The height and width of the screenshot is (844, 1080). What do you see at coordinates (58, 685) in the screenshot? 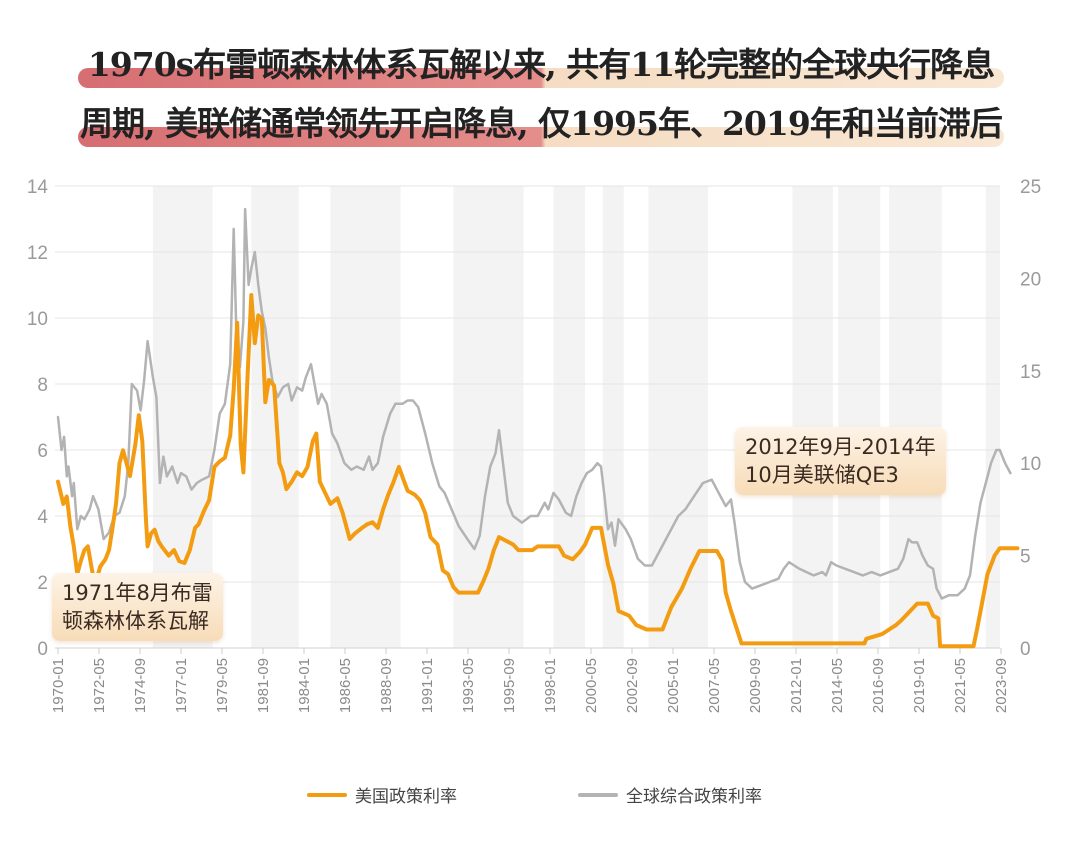
I see `x-tick-label: 1970-01` at bounding box center [58, 685].